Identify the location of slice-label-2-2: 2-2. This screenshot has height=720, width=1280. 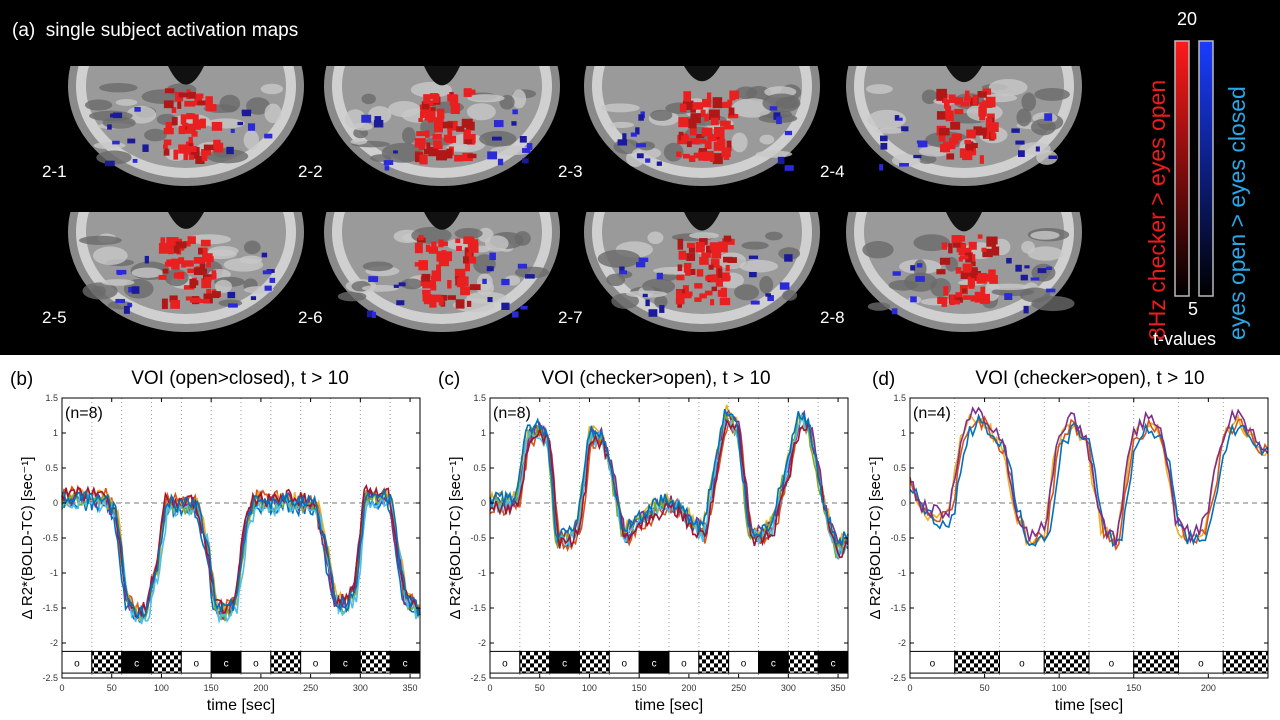
(310, 171).